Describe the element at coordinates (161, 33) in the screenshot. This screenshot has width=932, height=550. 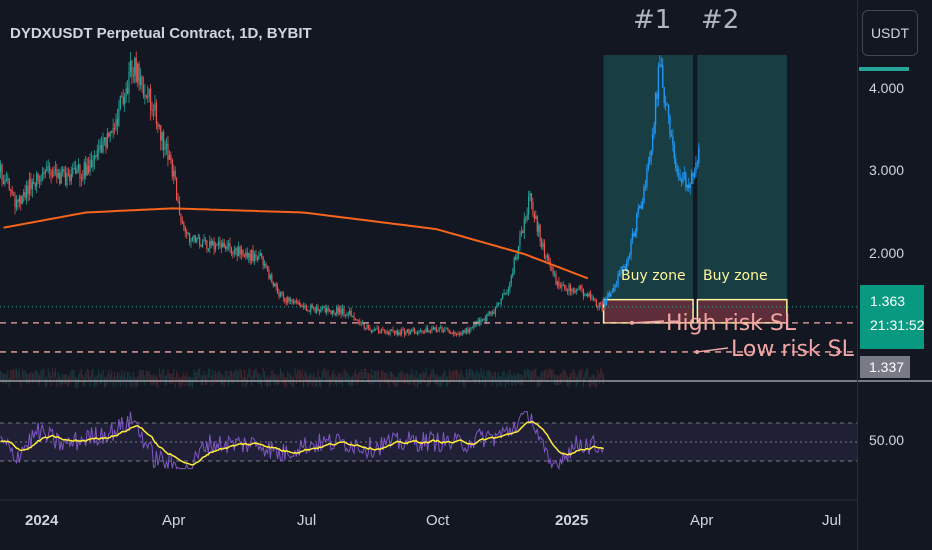
I see `chart-title: DYDXUSDT Perpetual Contract, 1D, BYBIT` at that location.